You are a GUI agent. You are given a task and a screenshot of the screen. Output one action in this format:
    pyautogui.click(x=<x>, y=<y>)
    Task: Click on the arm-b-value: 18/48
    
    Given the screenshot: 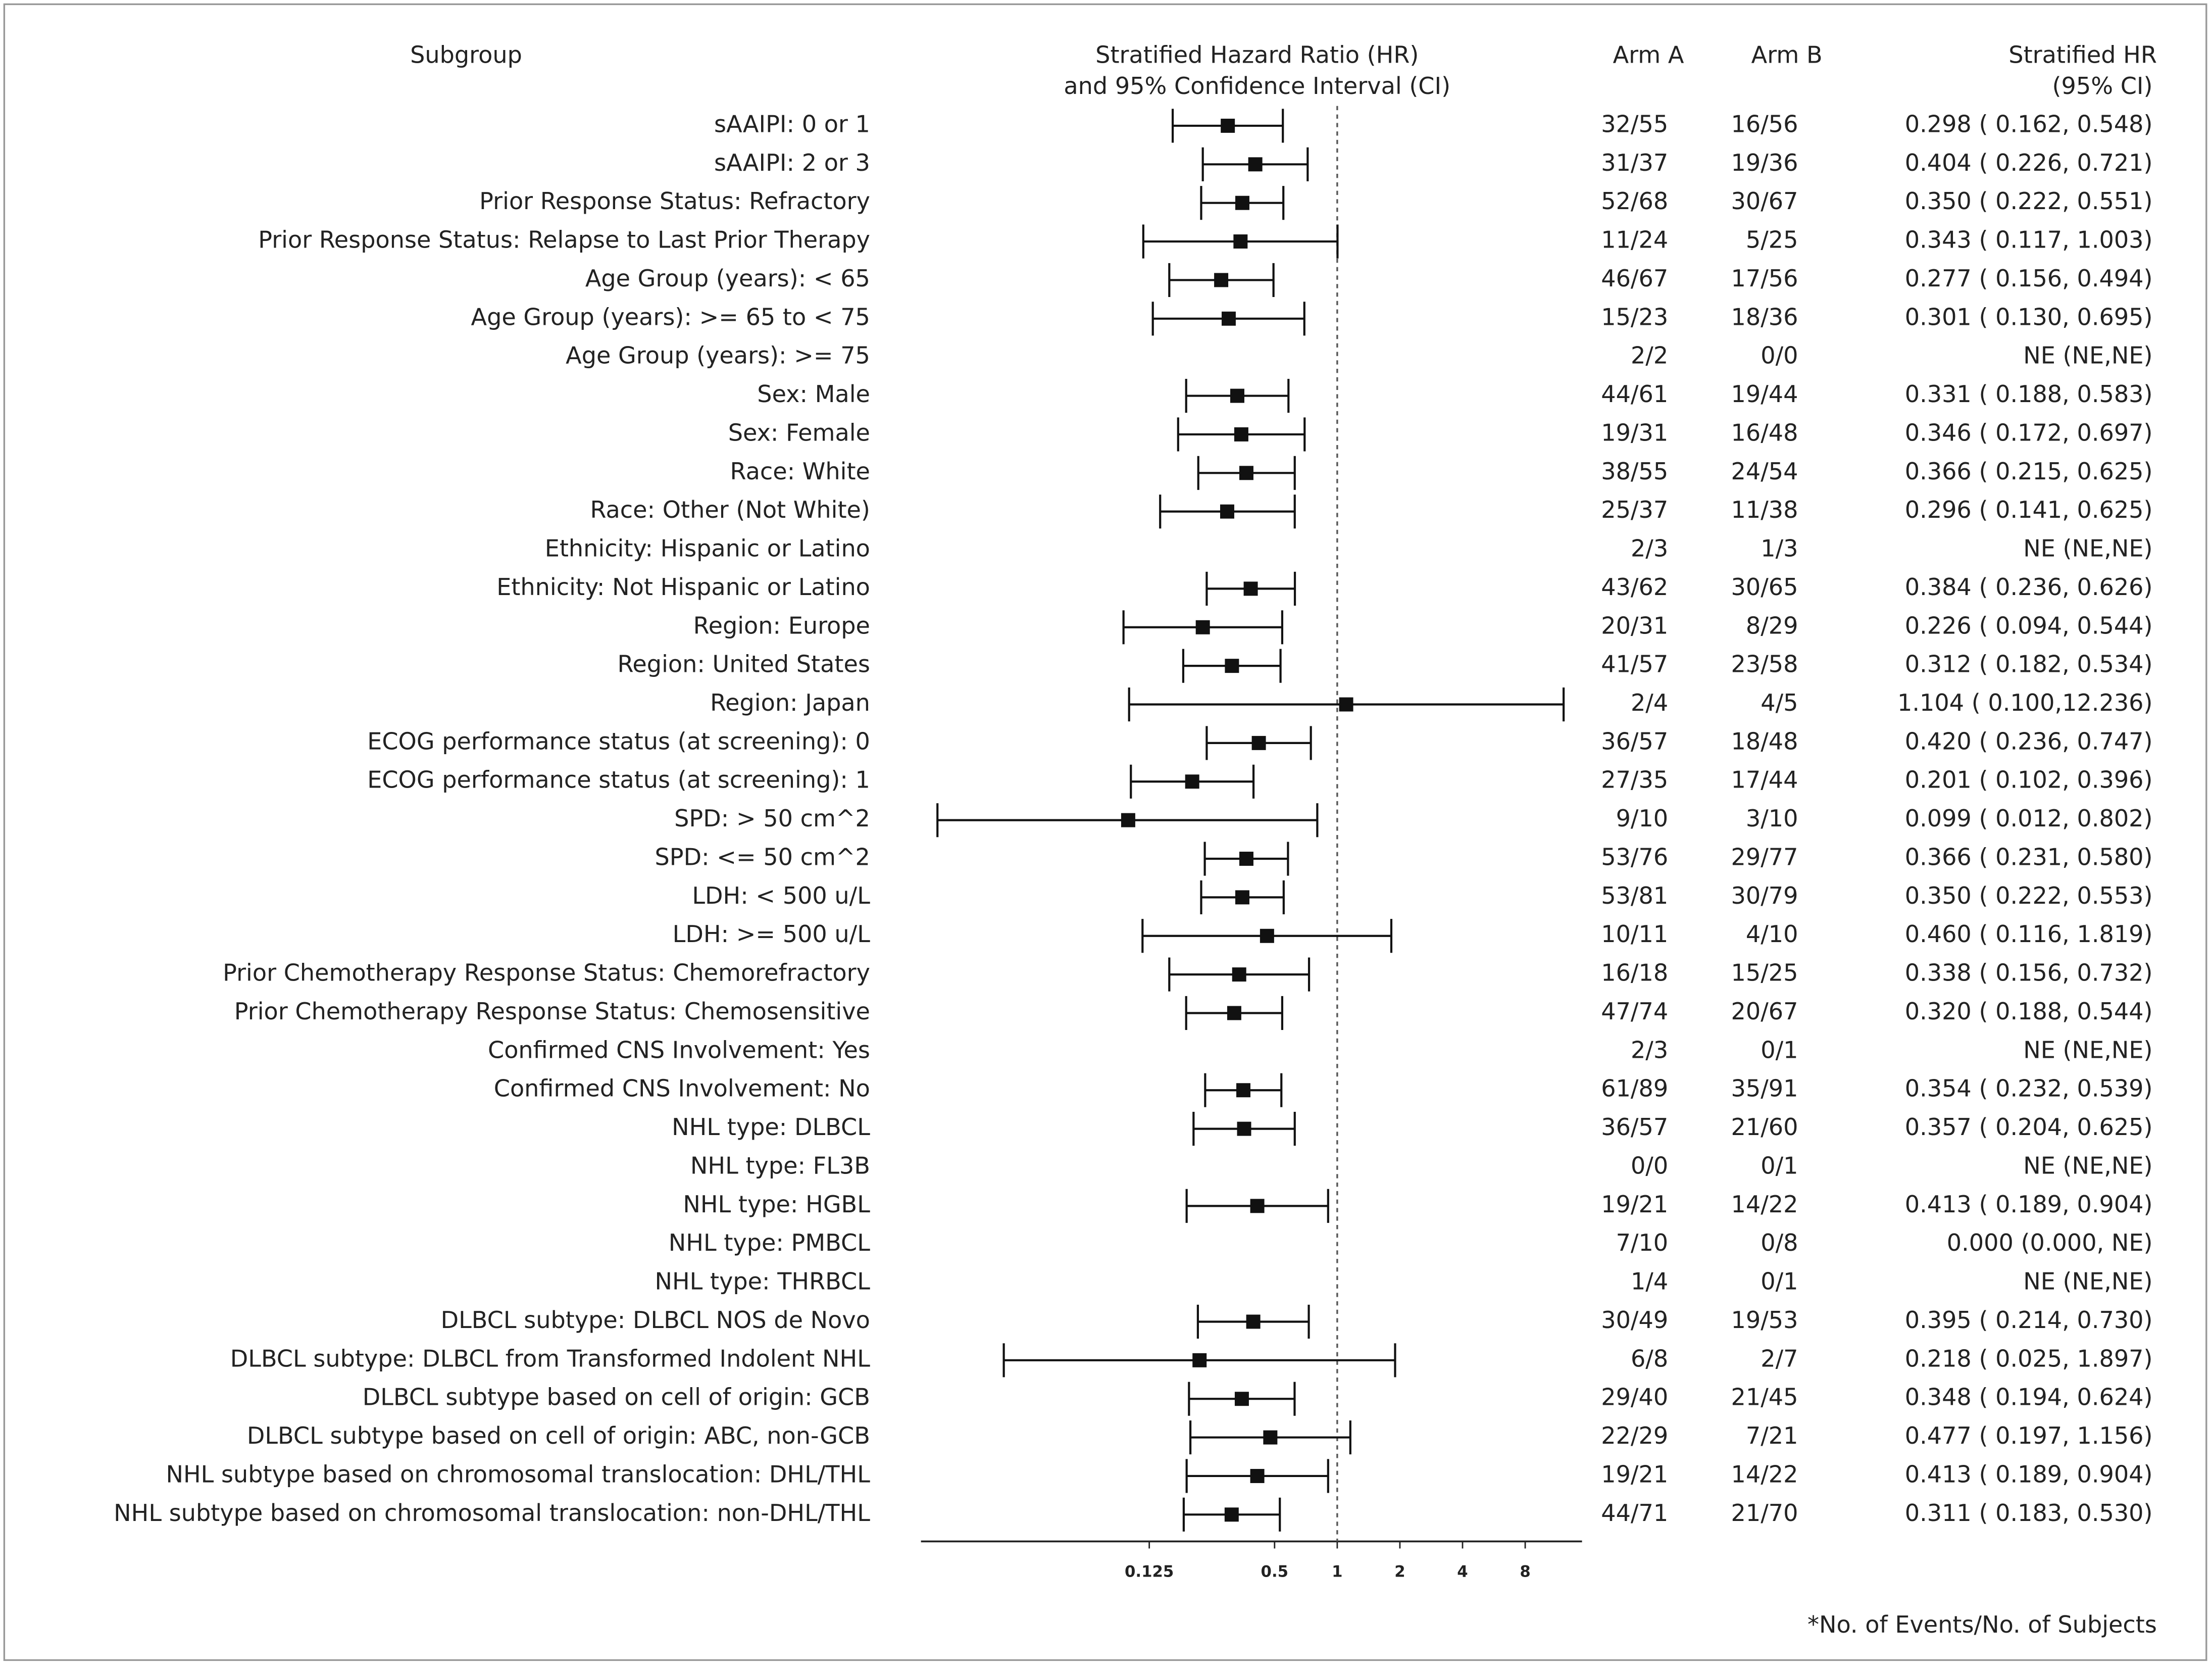 What is the action you would take?
    pyautogui.click(x=1764, y=741)
    